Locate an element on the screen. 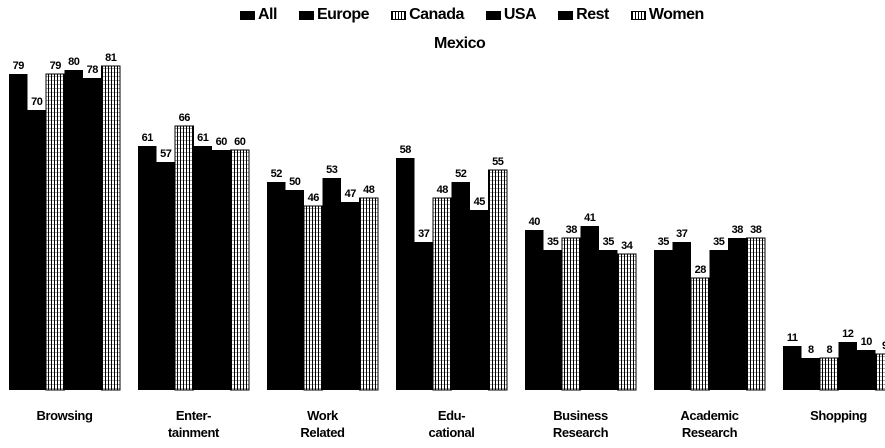  bar-value-label: 45 is located at coordinates (480, 202).